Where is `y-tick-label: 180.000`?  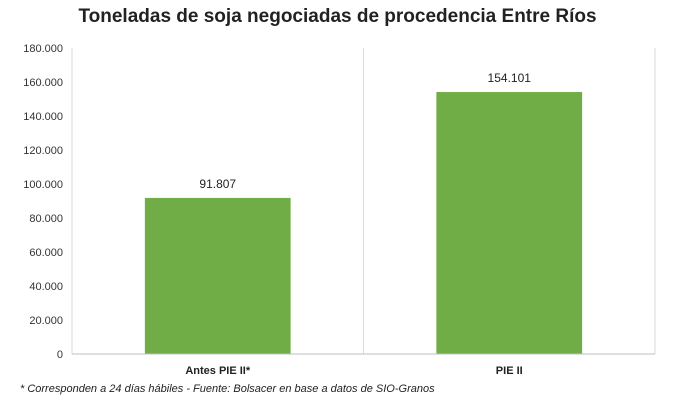 y-tick-label: 180.000 is located at coordinates (43, 49).